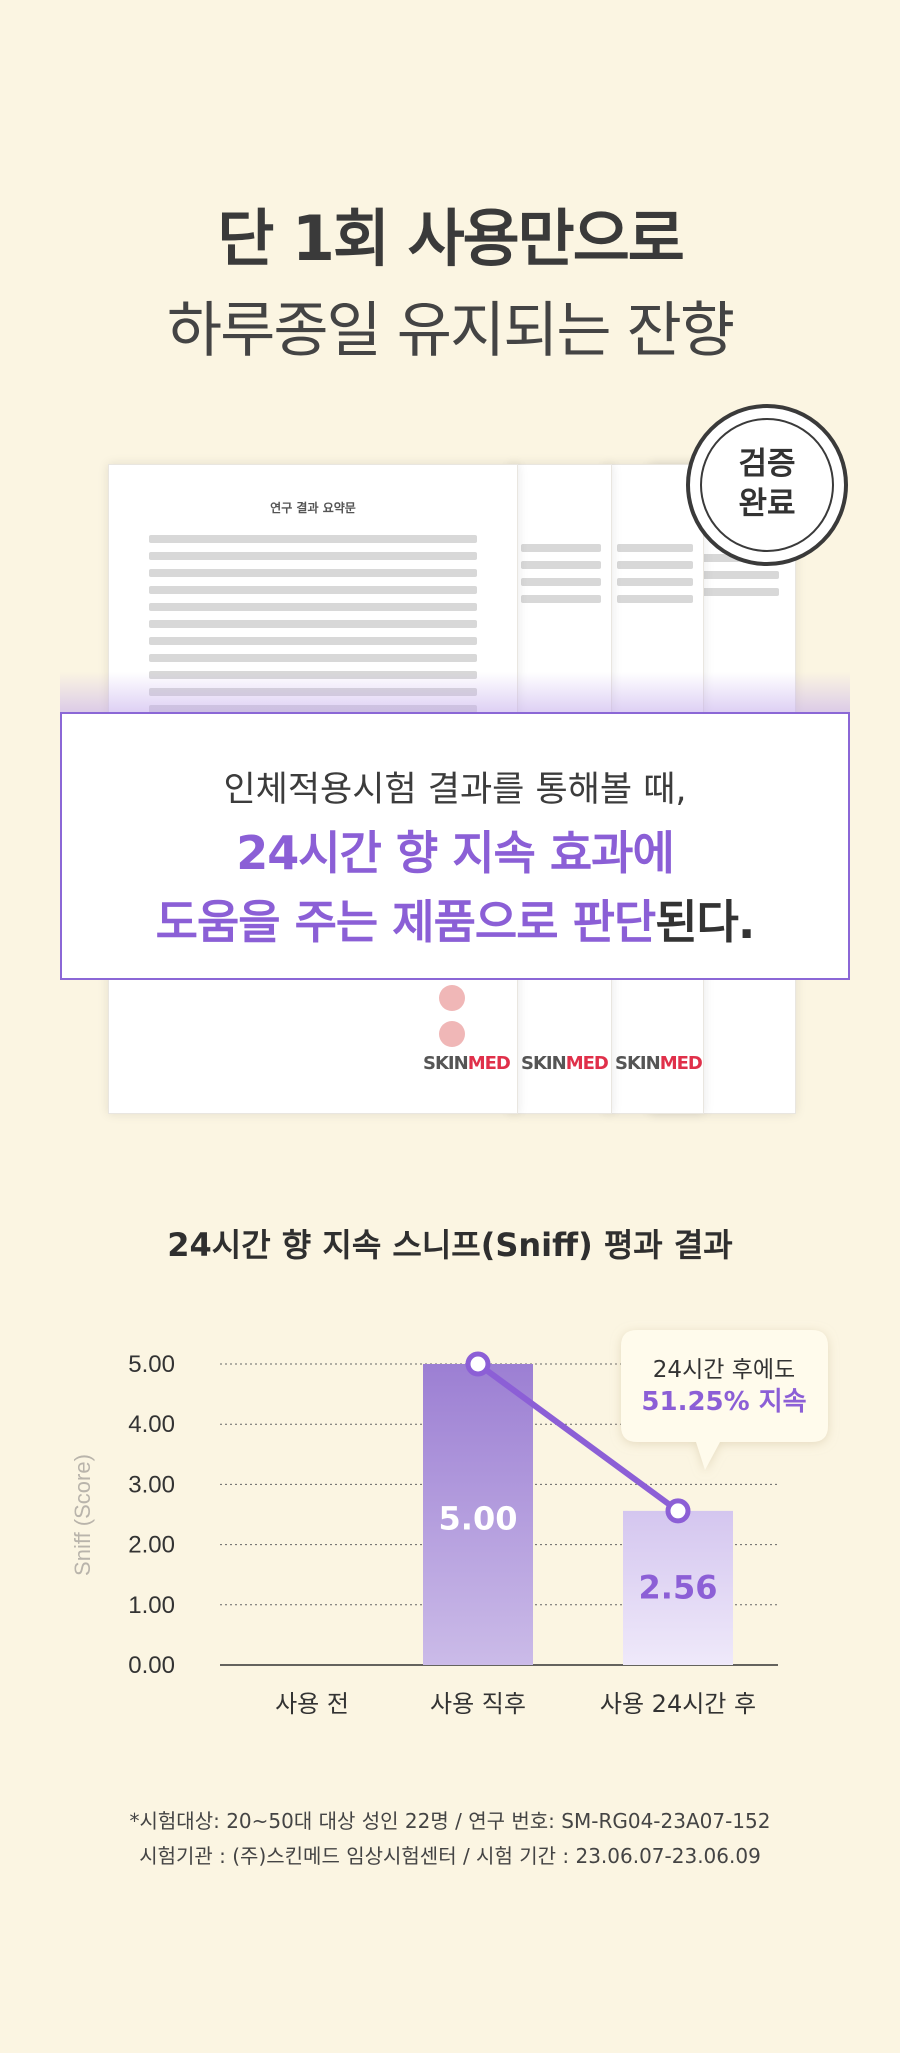 The height and width of the screenshot is (2053, 900). Describe the element at coordinates (450, 1245) in the screenshot. I see `chart-title: 24시간 향 지속 스니프(Sniff) 평과 결과` at that location.